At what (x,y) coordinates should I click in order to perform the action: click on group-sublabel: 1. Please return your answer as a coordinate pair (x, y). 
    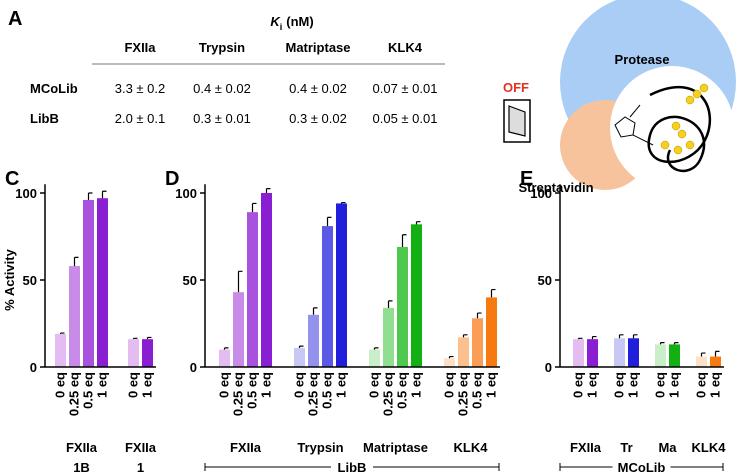
    Looking at the image, I should click on (140, 467).